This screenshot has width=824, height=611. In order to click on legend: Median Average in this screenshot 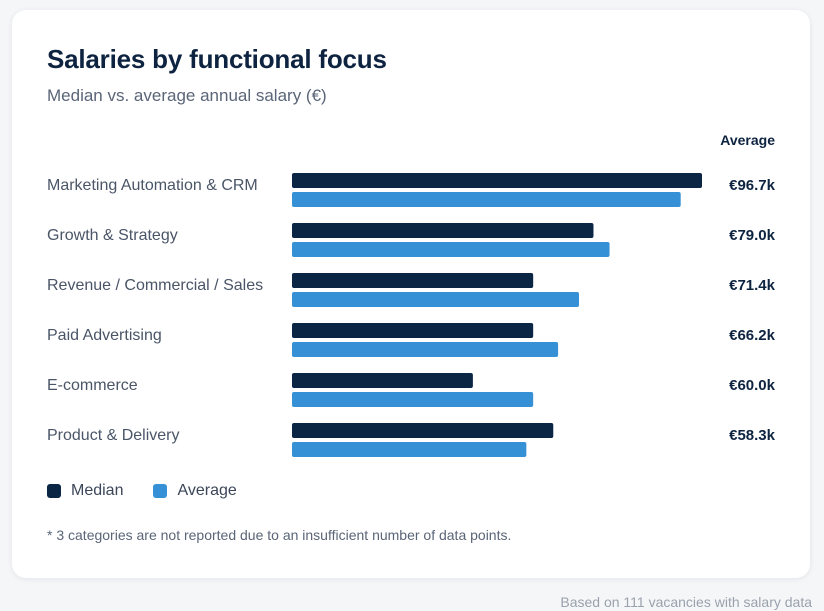, I will do `click(157, 491)`.